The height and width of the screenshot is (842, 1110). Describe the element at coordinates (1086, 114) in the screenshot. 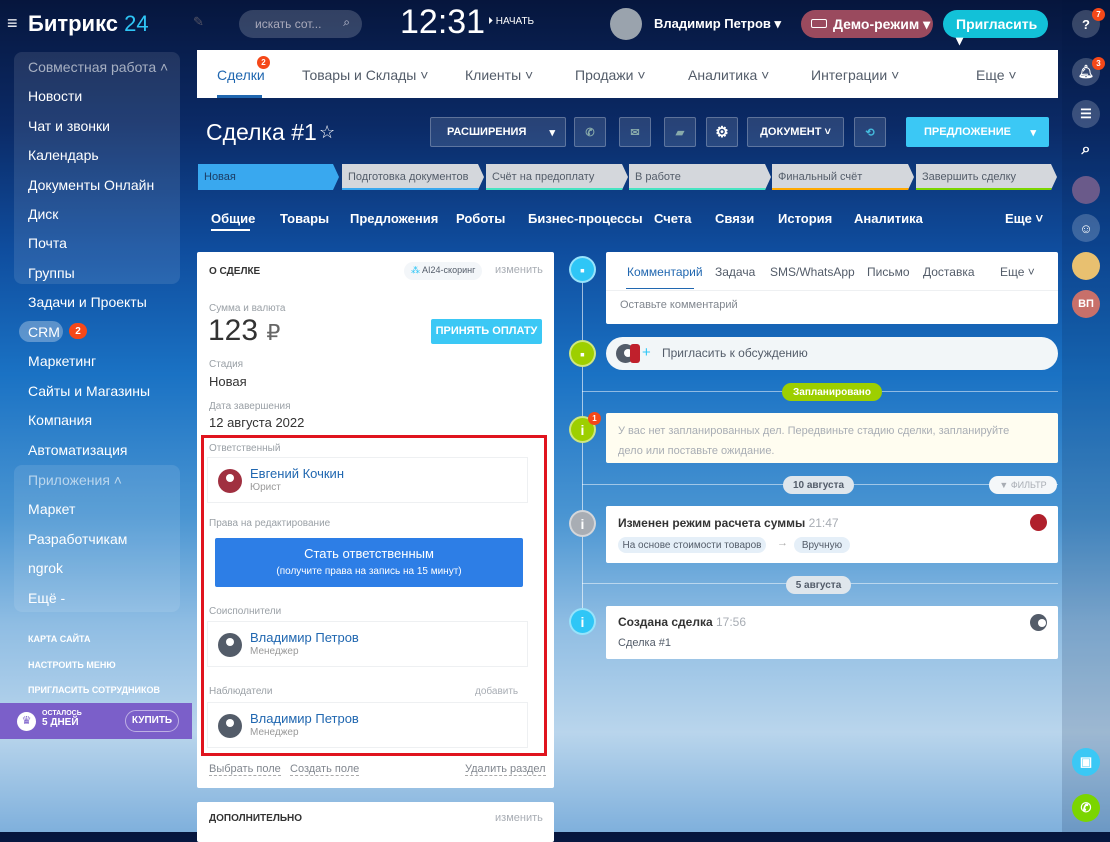

I see `messenger-icon: ☰` at that location.